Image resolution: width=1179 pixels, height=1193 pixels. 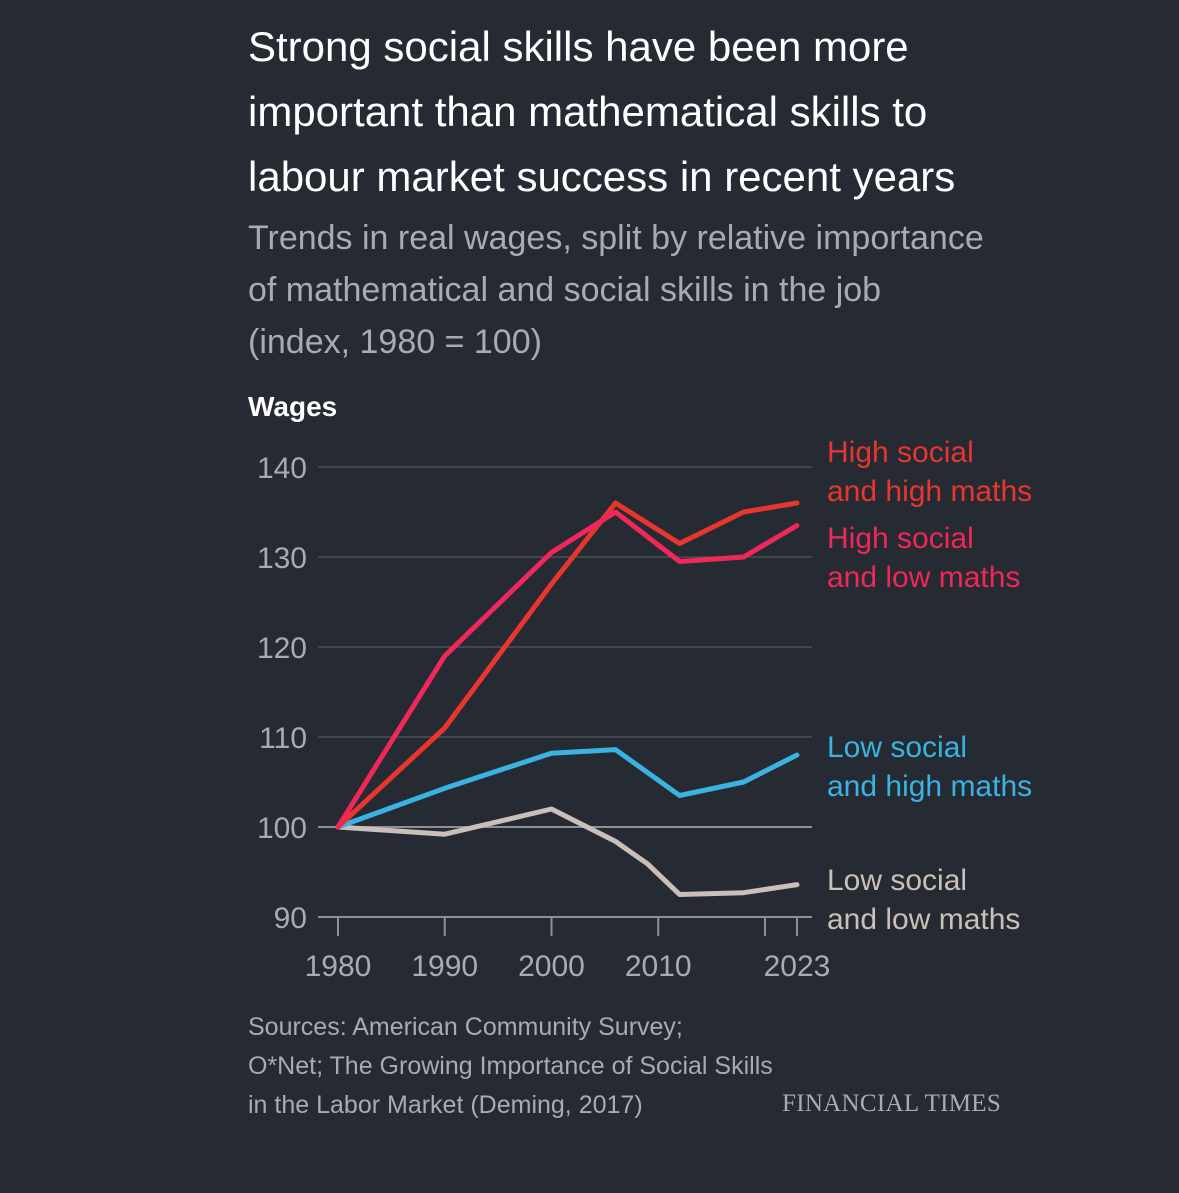 I want to click on y-tick-label: 130, so click(x=282, y=558).